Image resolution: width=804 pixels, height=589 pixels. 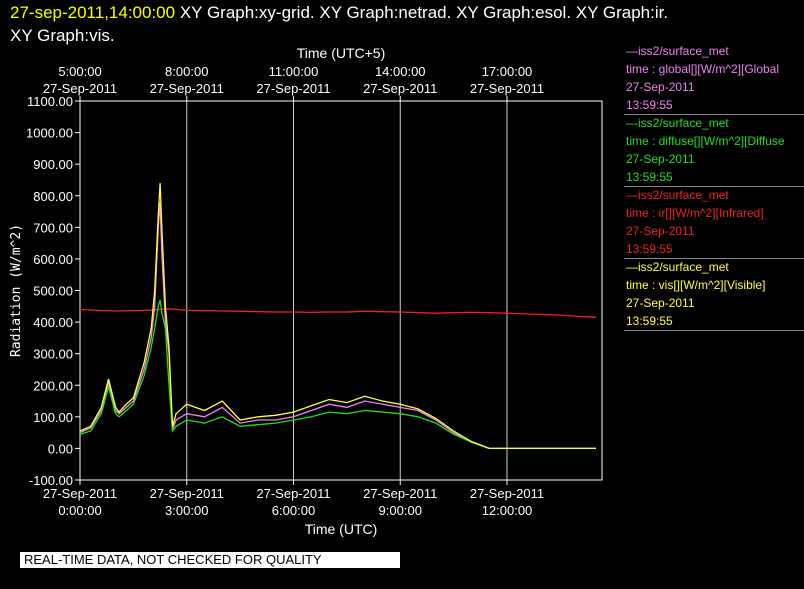 What do you see at coordinates (703, 69) in the screenshot?
I see `legend-field: time : global[][W/m^2][Global` at bounding box center [703, 69].